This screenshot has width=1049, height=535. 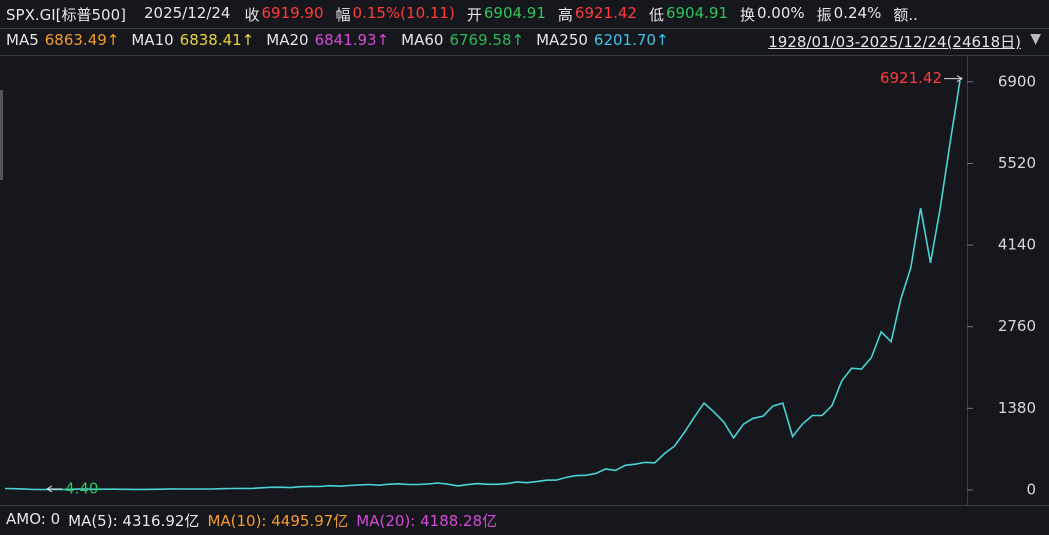 I want to click on min-label: 4.40, so click(x=81, y=488).